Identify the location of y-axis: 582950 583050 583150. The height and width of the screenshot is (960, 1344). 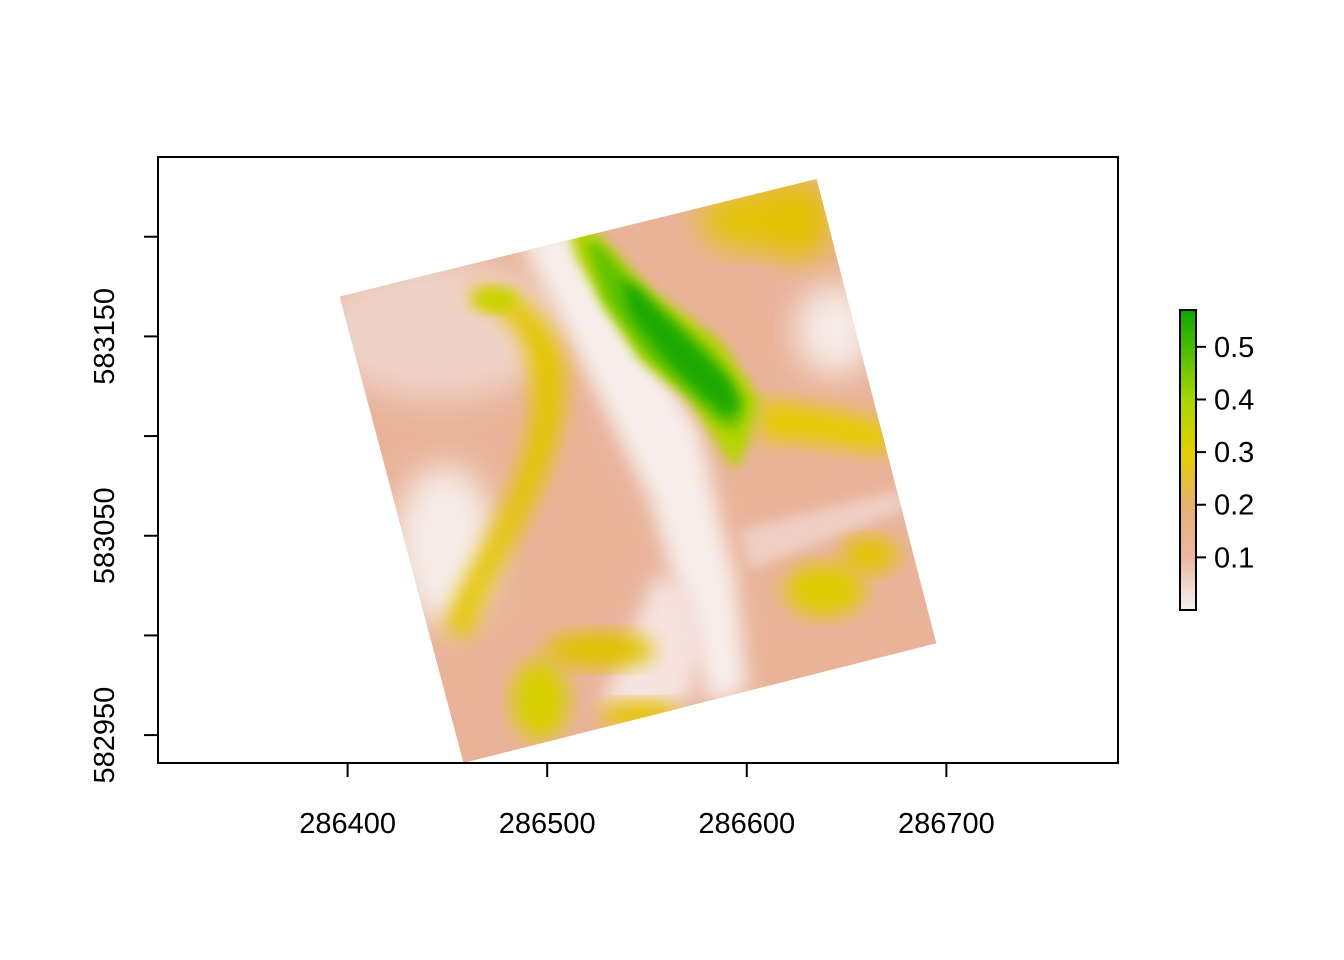
(124, 509).